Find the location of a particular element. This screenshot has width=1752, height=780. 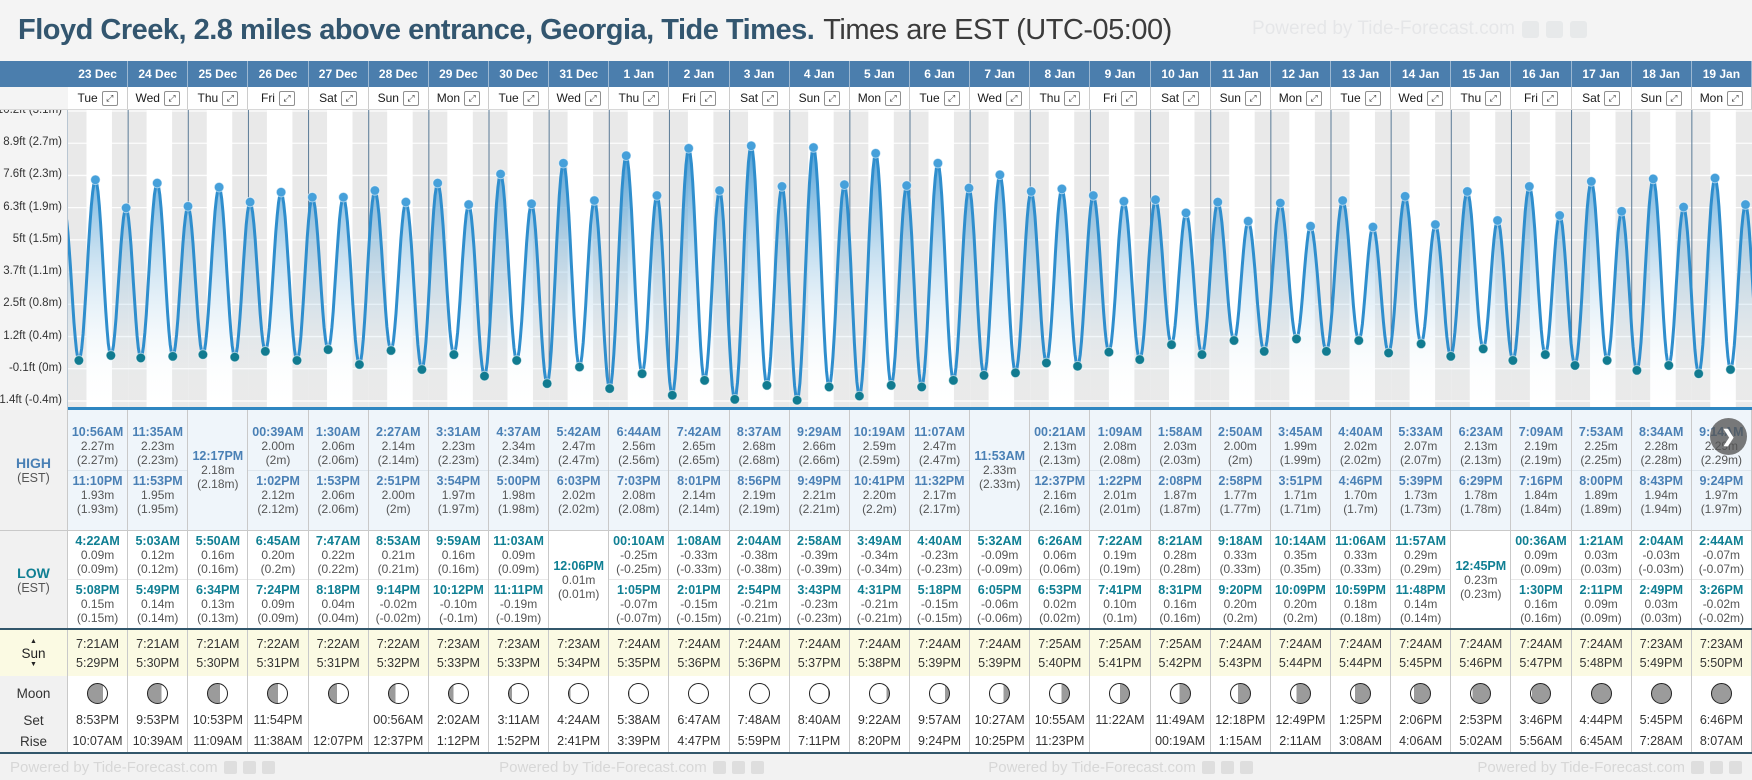

moonrise-time-cell: 10:25PM is located at coordinates (1000, 741).